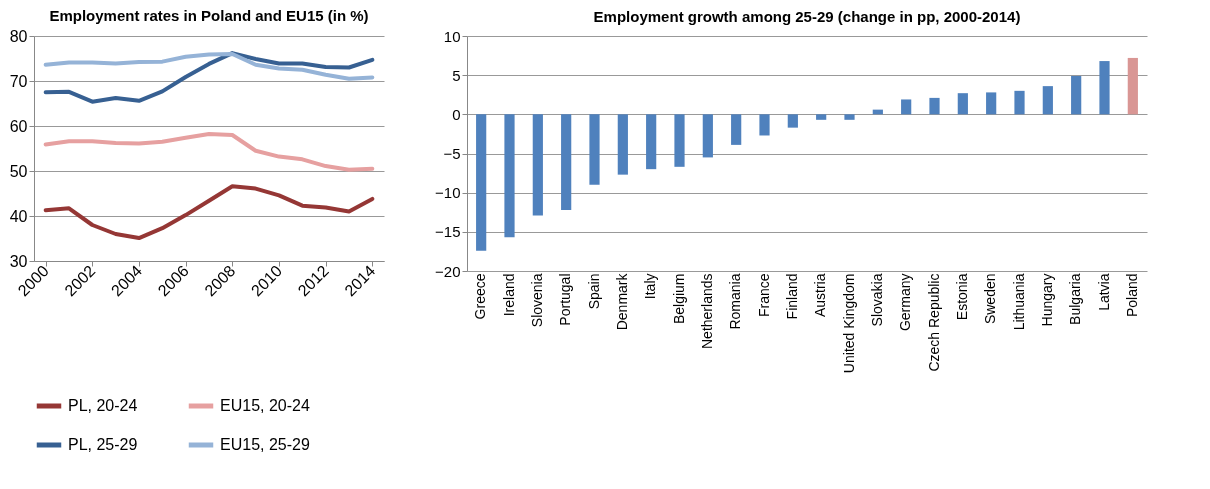 The height and width of the screenshot is (489, 1210). Describe the element at coordinates (593, 291) in the screenshot. I see `x-tick-label: Spain` at that location.